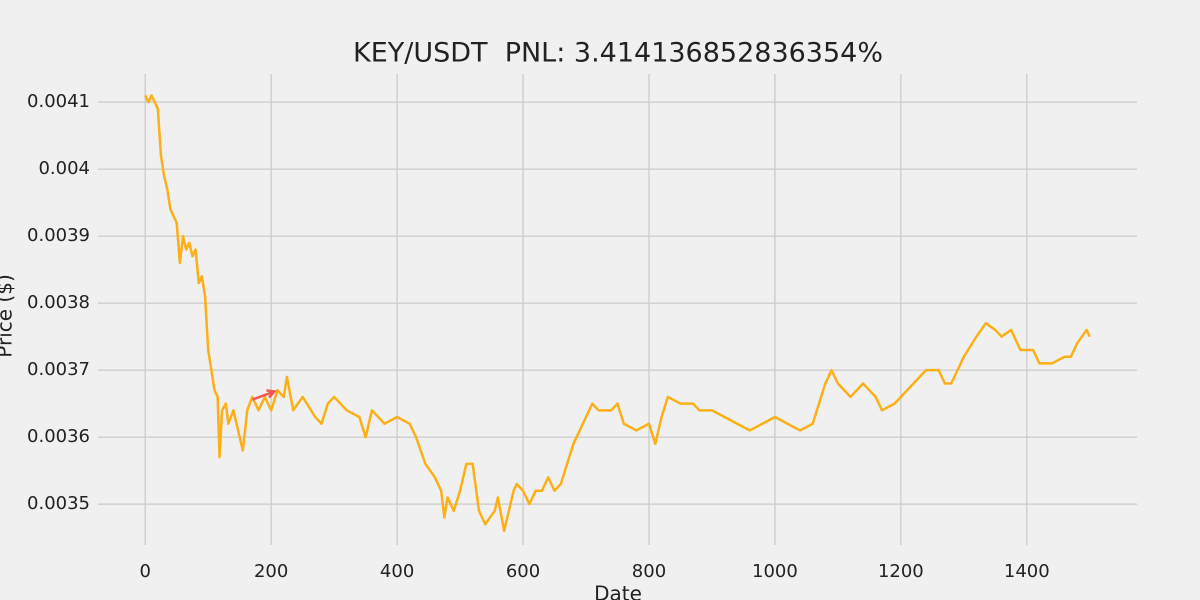  I want to click on y-tick-label: 0.0035, so click(58, 503).